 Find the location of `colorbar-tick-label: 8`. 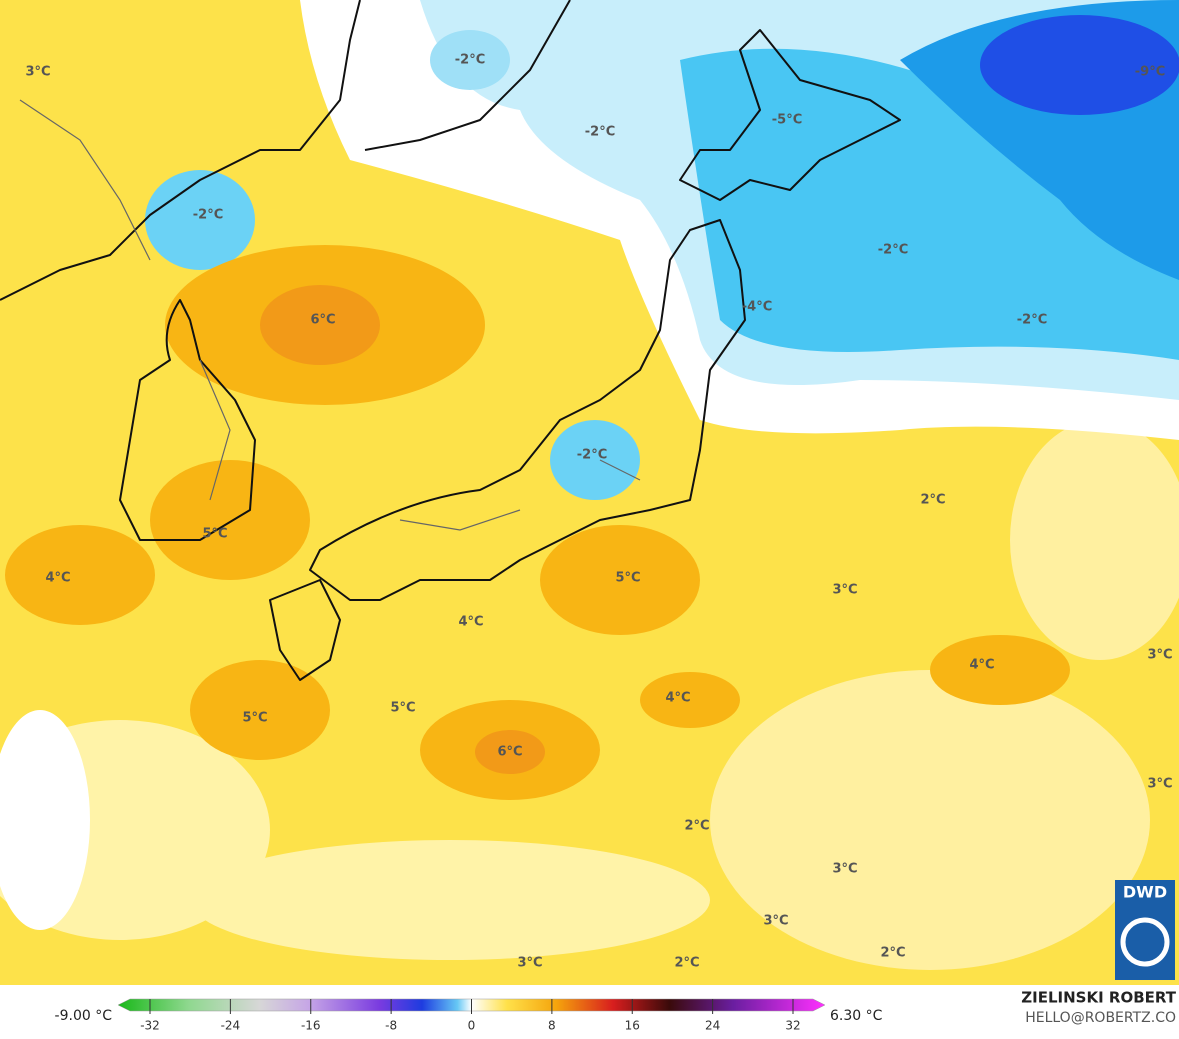

colorbar-tick-label: 8 is located at coordinates (552, 1026).